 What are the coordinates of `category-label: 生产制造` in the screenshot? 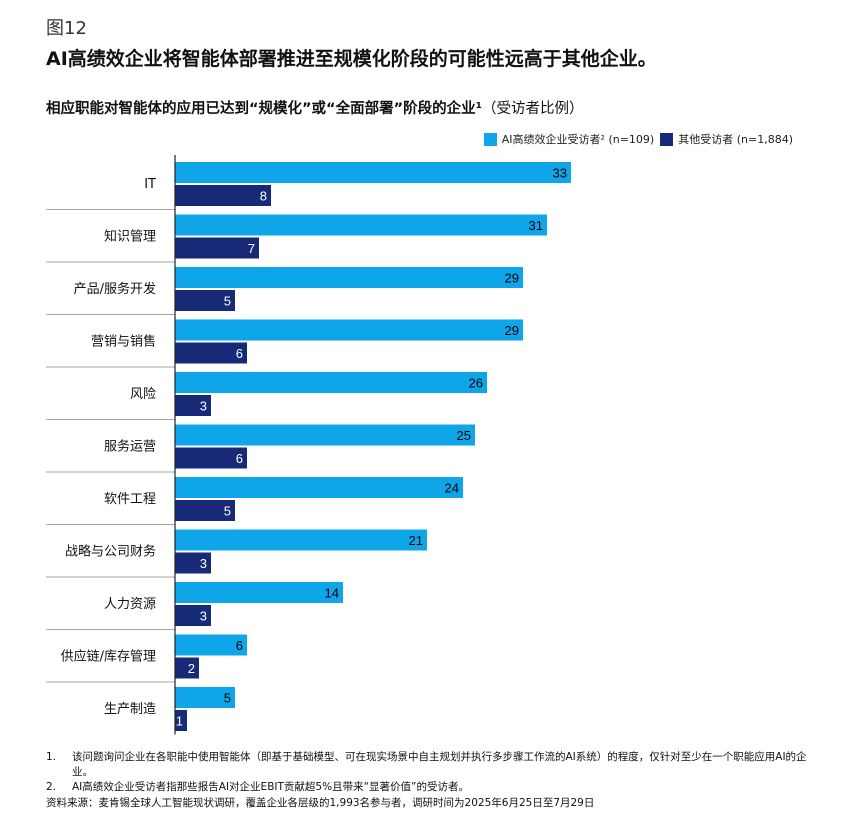 It's located at (130, 709).